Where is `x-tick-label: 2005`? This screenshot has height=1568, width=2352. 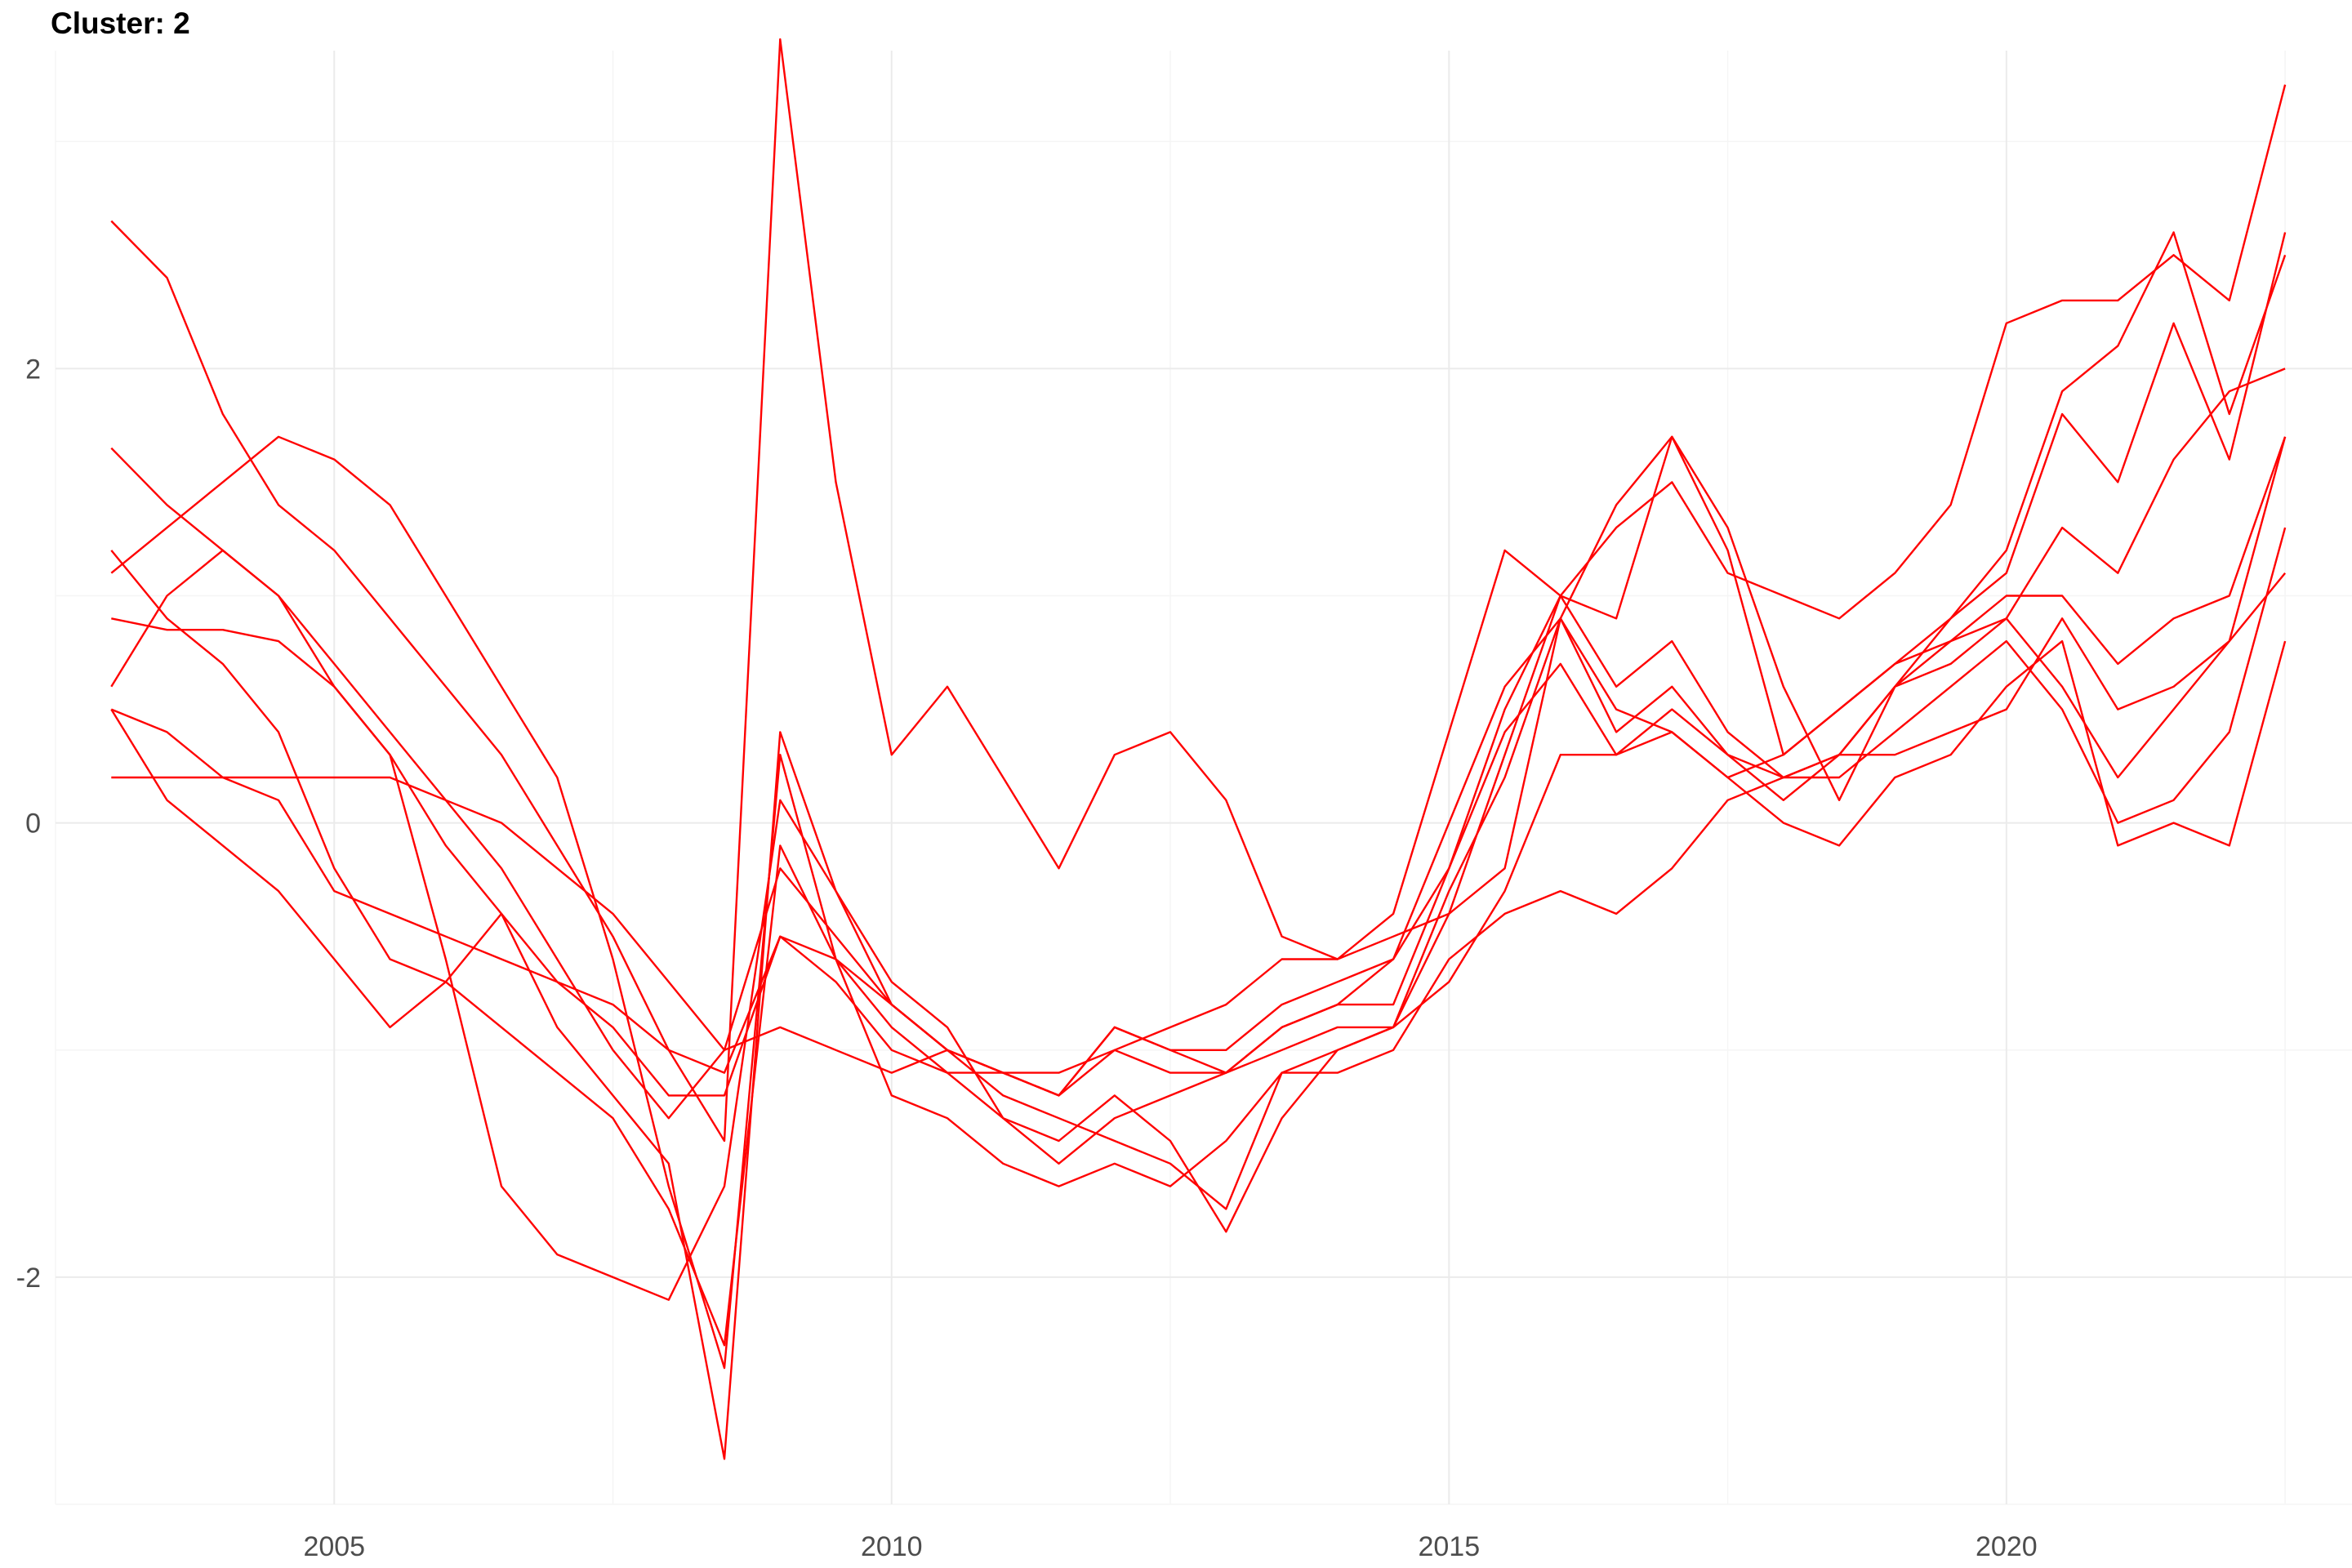 x-tick-label: 2005 is located at coordinates (334, 1546).